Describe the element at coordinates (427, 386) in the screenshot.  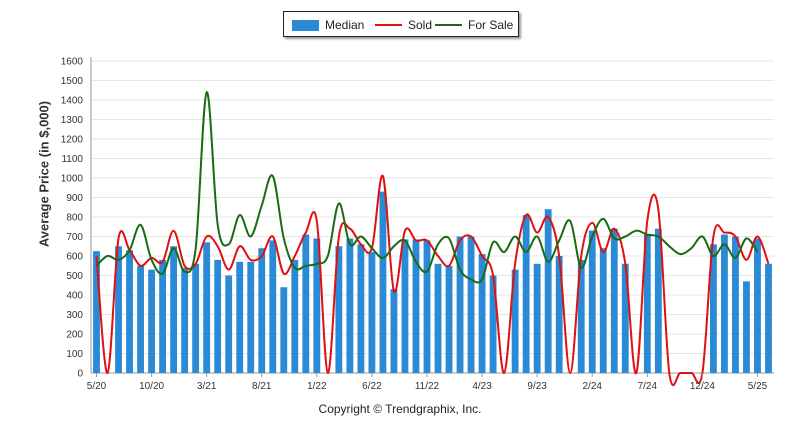
I see `x-tick-label: 11/22` at that location.